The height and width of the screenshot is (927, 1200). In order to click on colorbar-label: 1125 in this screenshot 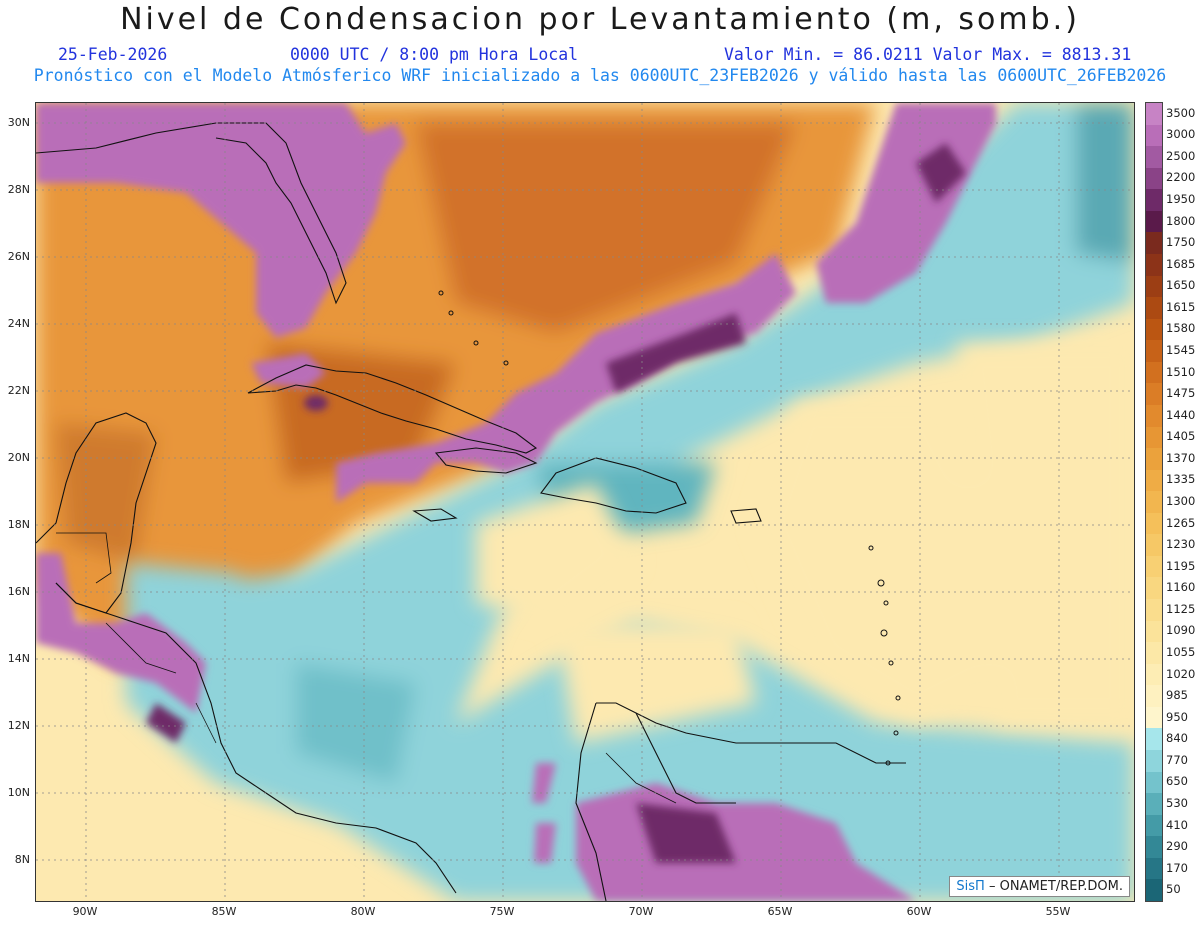, I will do `click(1181, 608)`.